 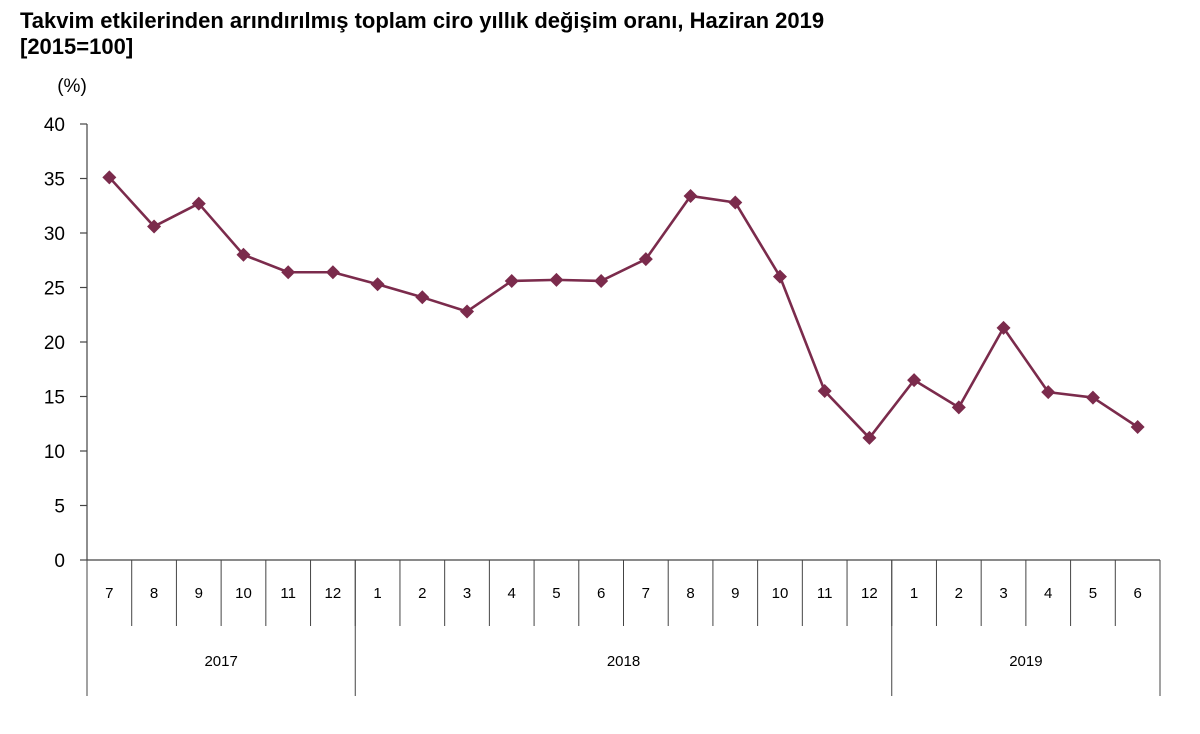 What do you see at coordinates (54, 343) in the screenshot?
I see `y-tick-label: 20` at bounding box center [54, 343].